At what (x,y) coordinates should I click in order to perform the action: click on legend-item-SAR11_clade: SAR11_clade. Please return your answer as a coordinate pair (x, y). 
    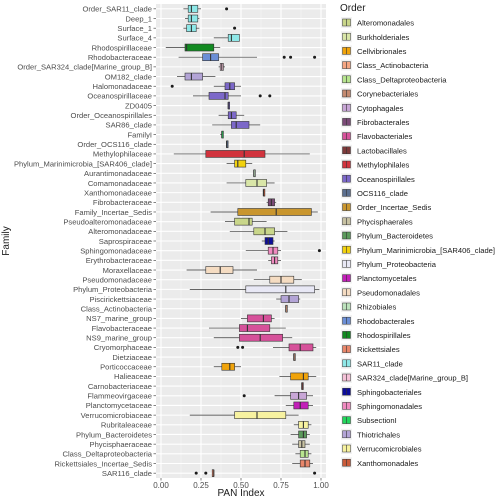
    Looking at the image, I should click on (372, 363).